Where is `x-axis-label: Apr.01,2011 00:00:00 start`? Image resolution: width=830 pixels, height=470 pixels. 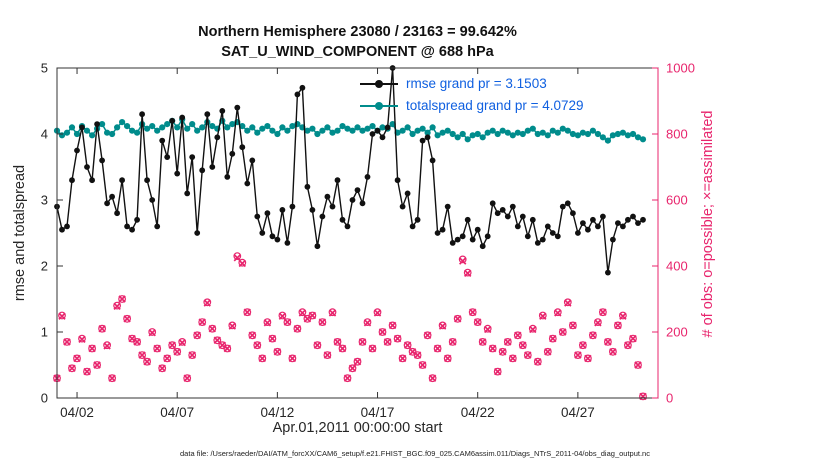
x-axis-label: Apr.01,2011 00:00:00 start is located at coordinates (357, 428).